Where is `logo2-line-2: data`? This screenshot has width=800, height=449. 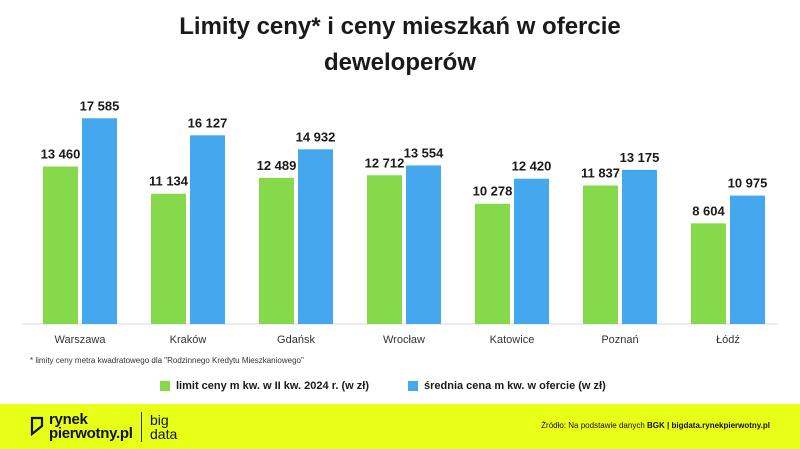
logo2-line-2: data is located at coordinates (164, 434).